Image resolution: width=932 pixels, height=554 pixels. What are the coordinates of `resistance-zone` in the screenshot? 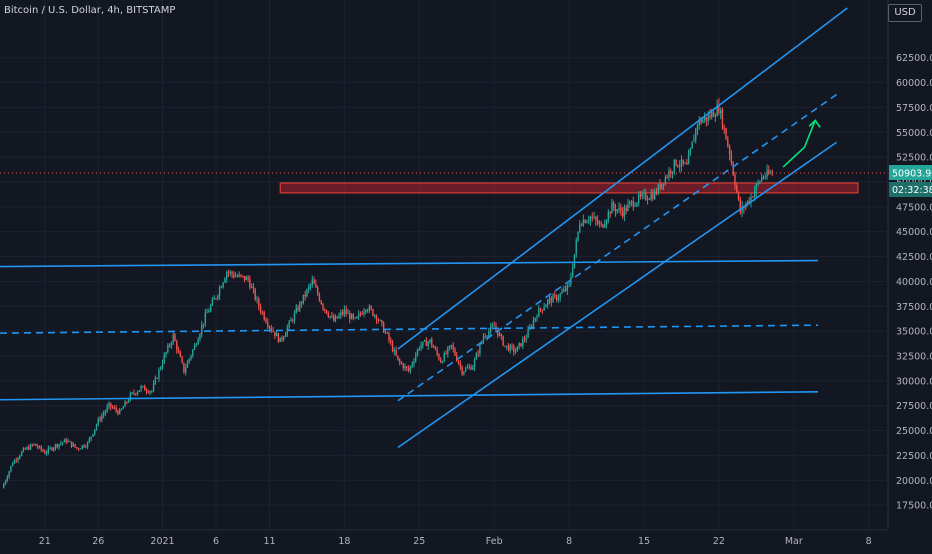 It's located at (569, 188).